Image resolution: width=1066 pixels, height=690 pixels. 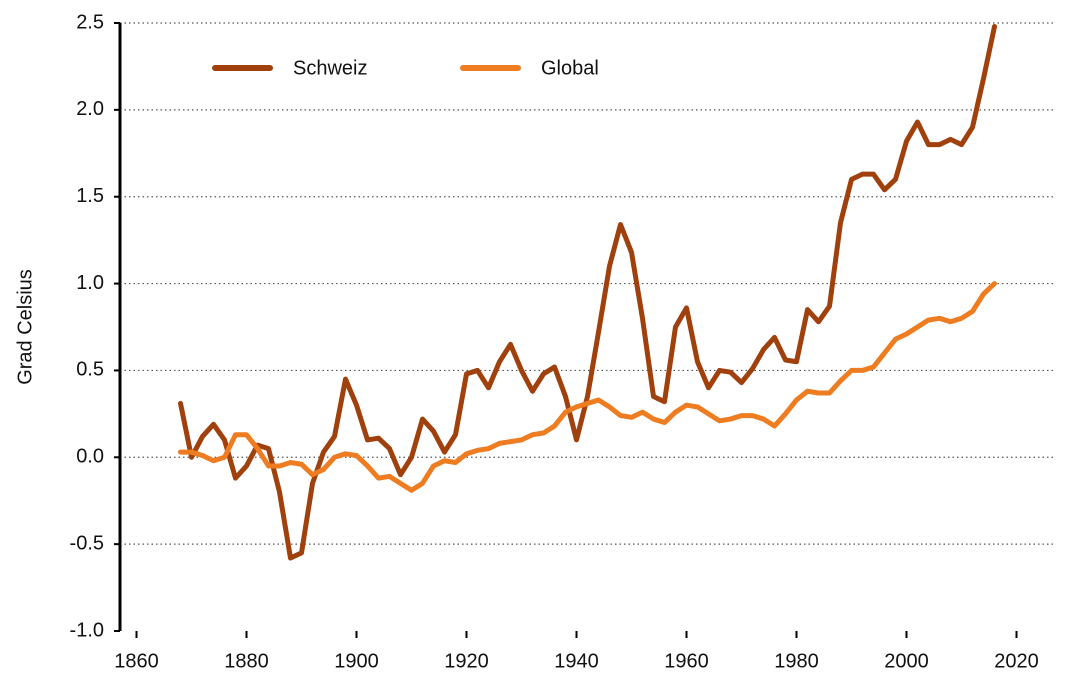 I want to click on y-tick-label: -0.5, so click(x=87, y=543).